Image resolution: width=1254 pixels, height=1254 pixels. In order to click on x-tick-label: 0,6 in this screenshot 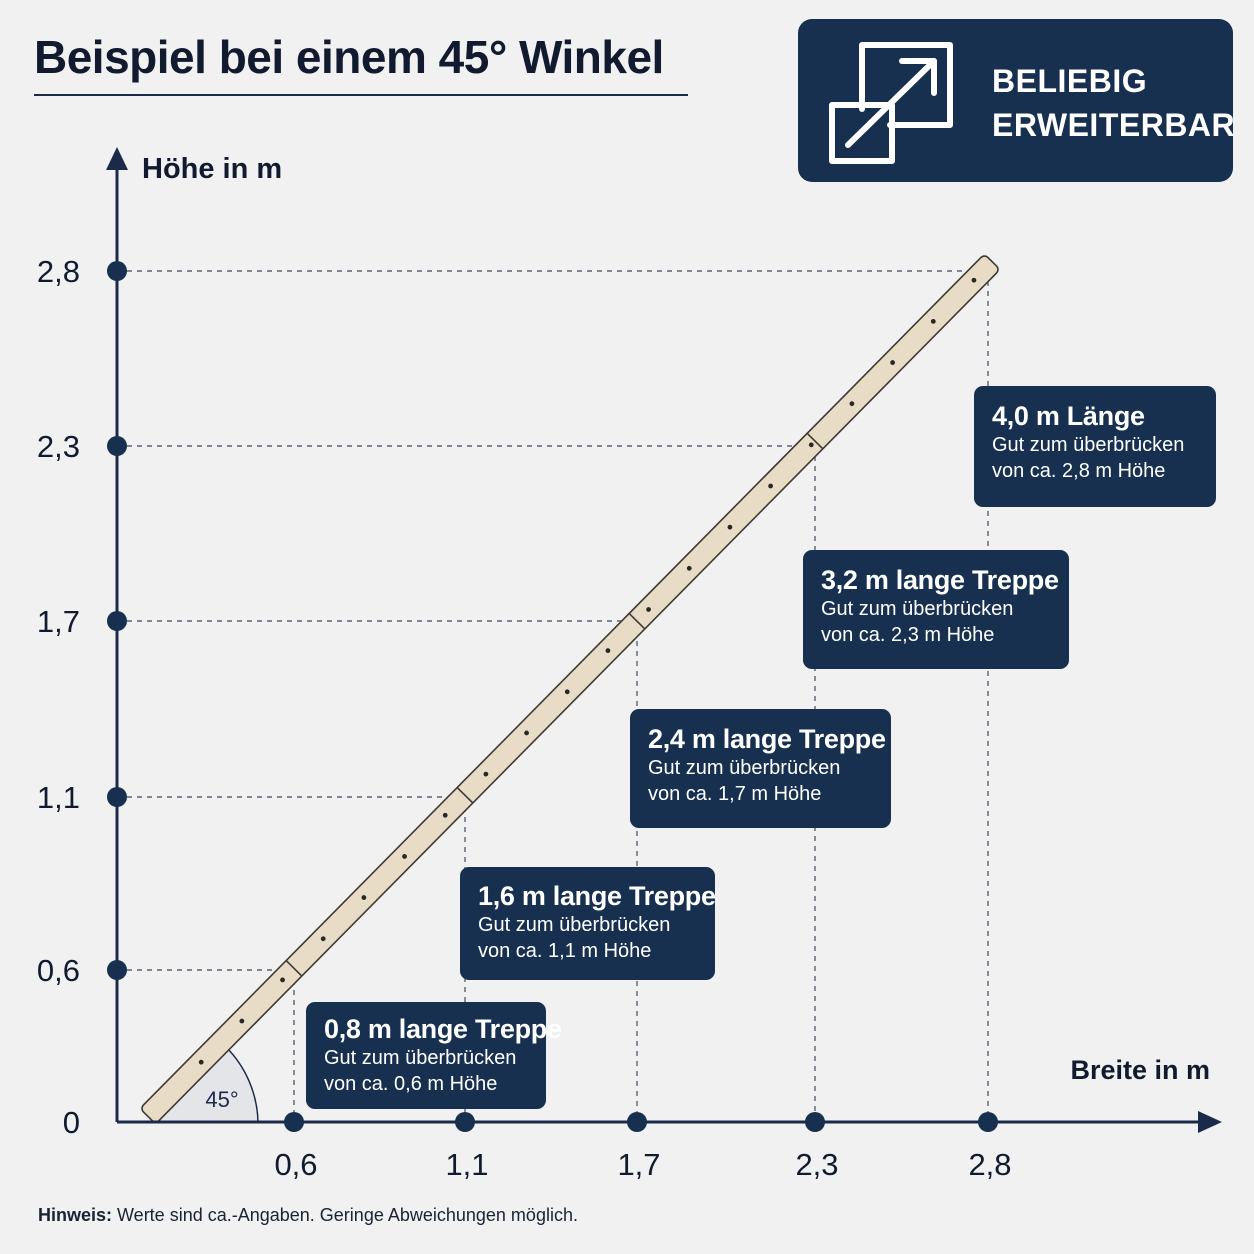, I will do `click(295, 1164)`.